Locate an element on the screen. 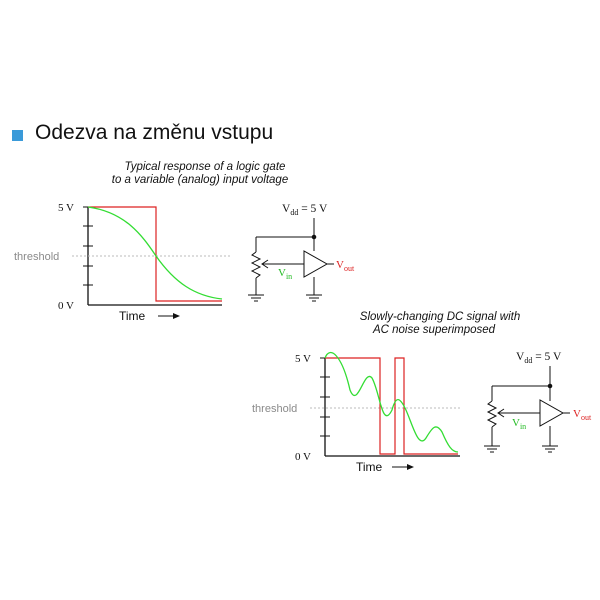  diagram-2-y-top-label: 5 V is located at coordinates (303, 359).